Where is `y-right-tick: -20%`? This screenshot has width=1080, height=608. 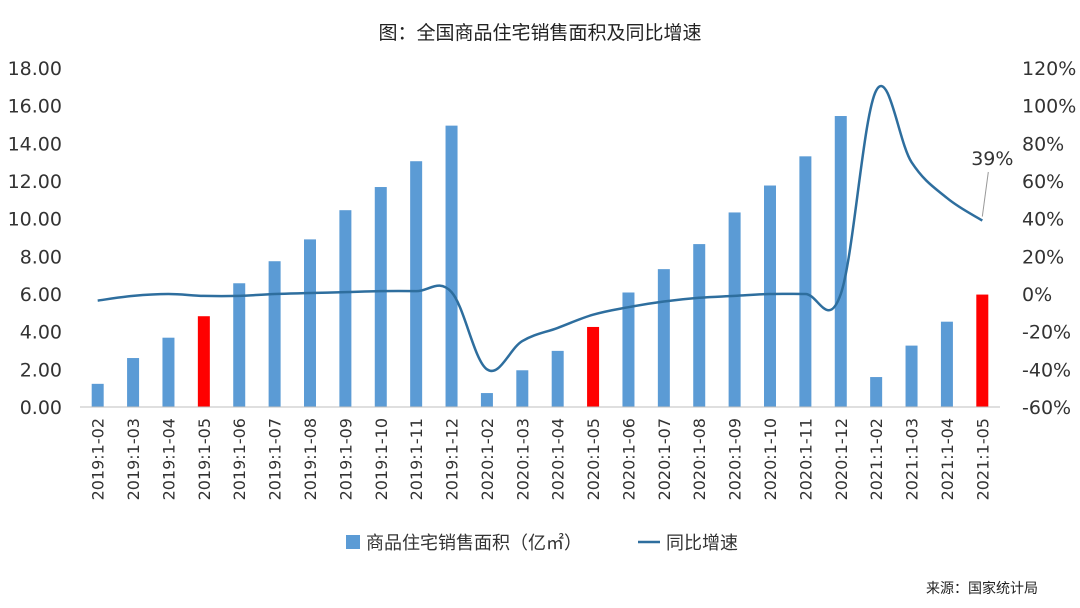 y-right-tick: -20% is located at coordinates (1046, 333).